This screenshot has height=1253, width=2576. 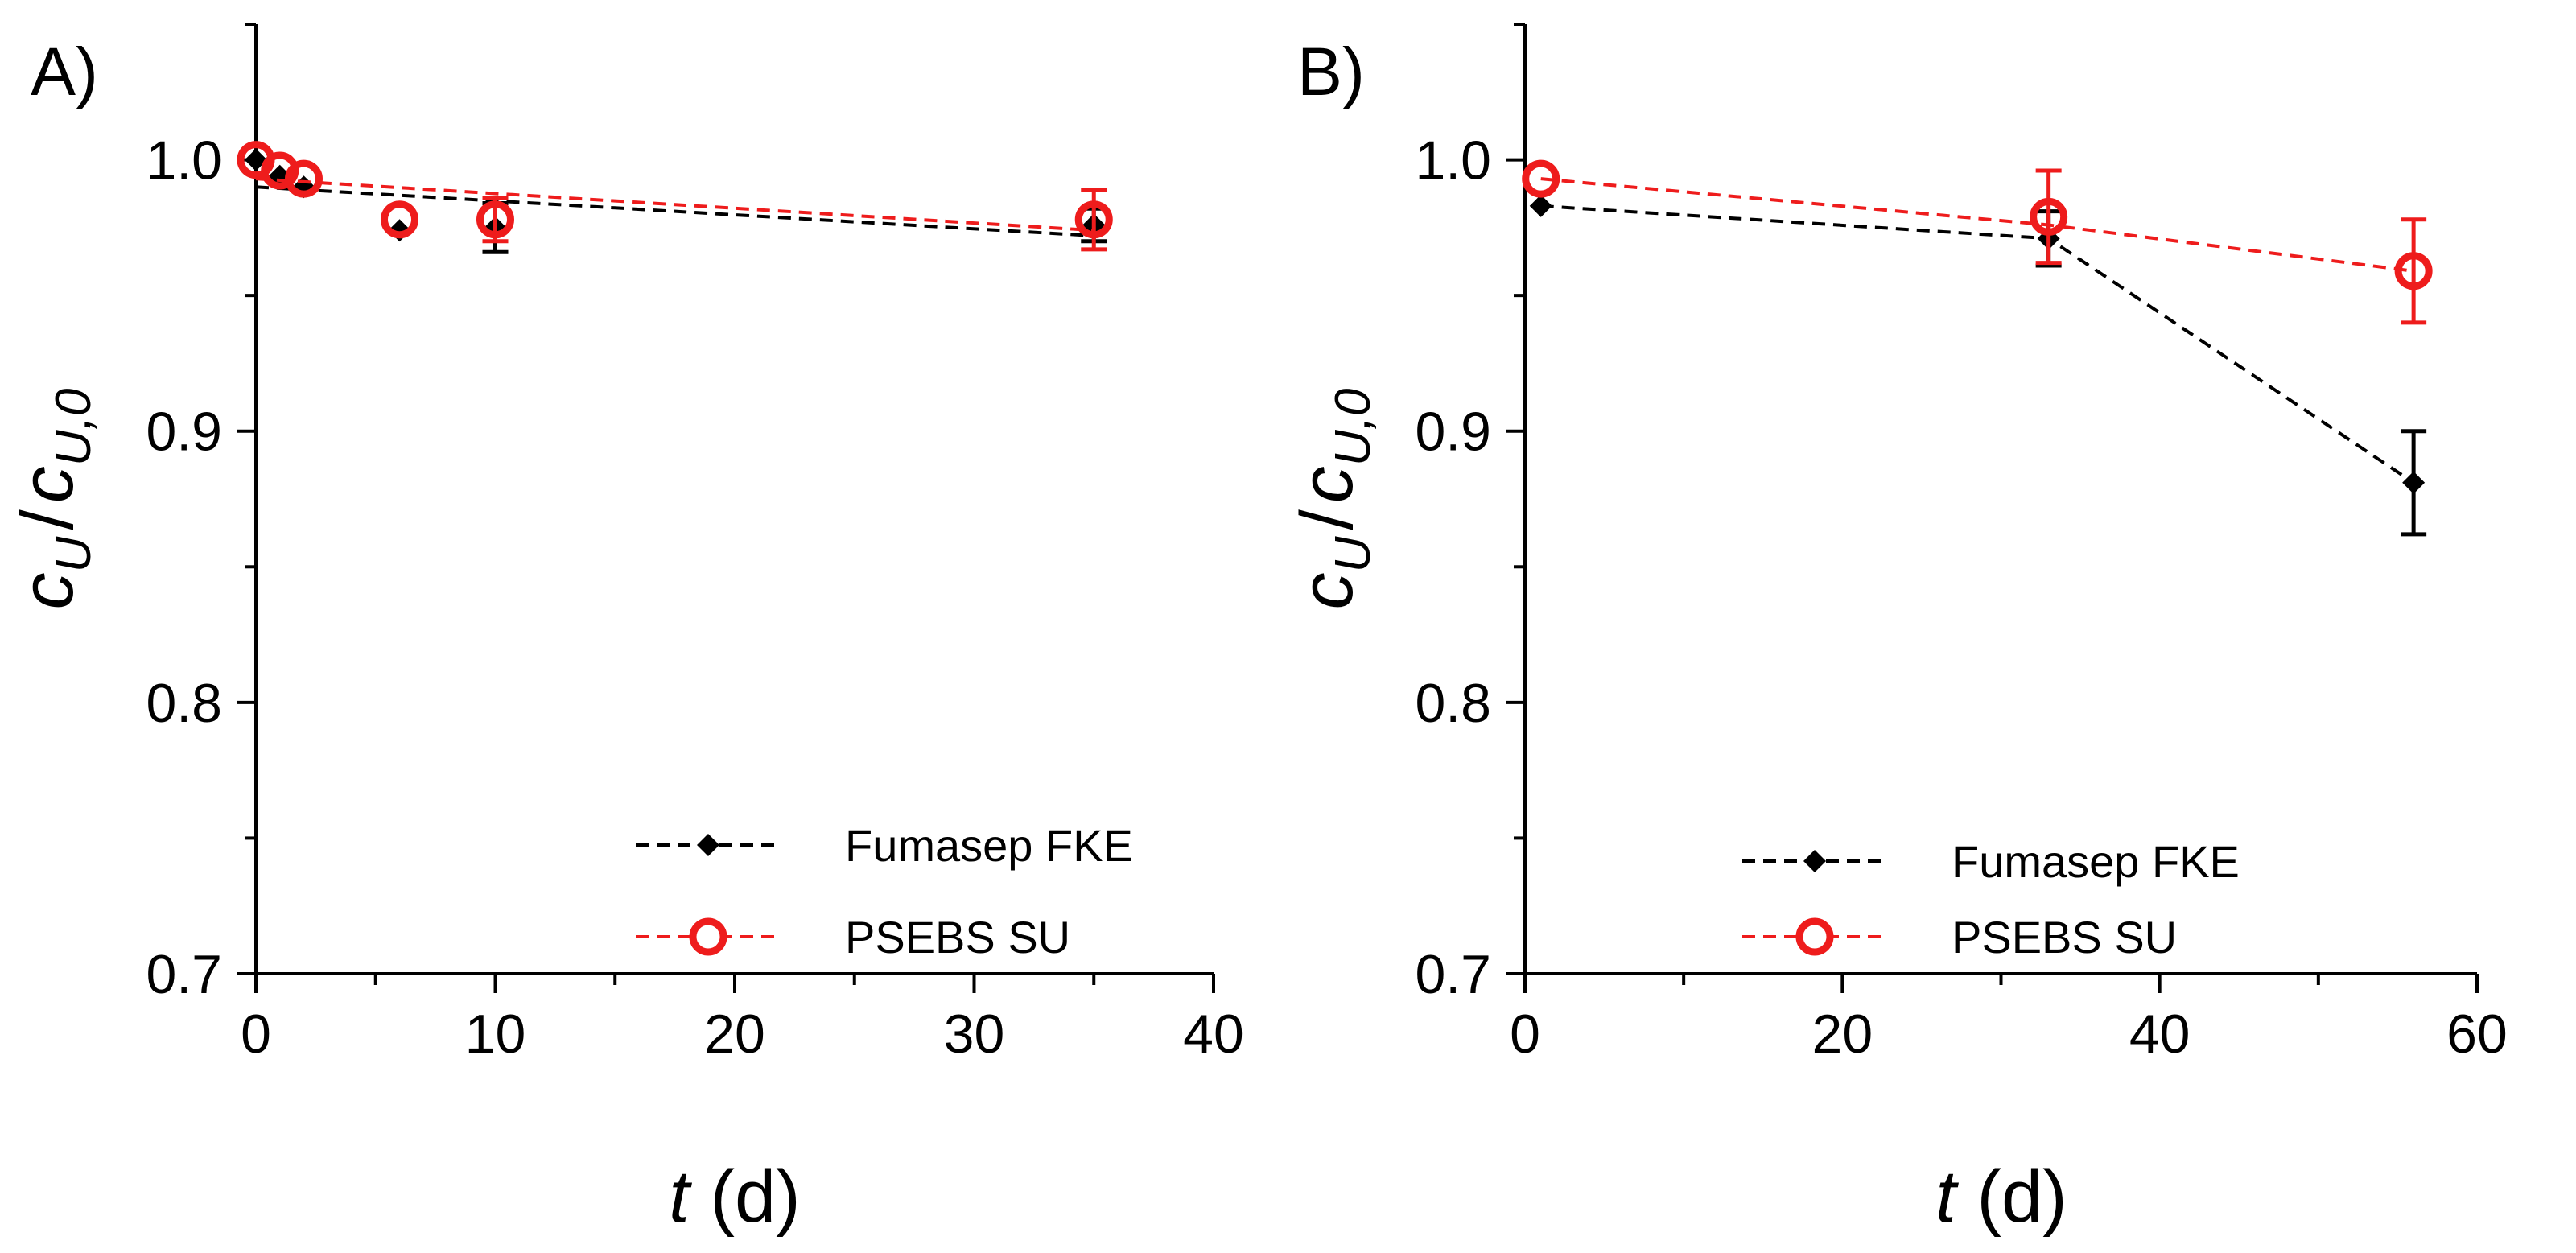 I want to click on x-tick-label: 30, so click(x=974, y=1034).